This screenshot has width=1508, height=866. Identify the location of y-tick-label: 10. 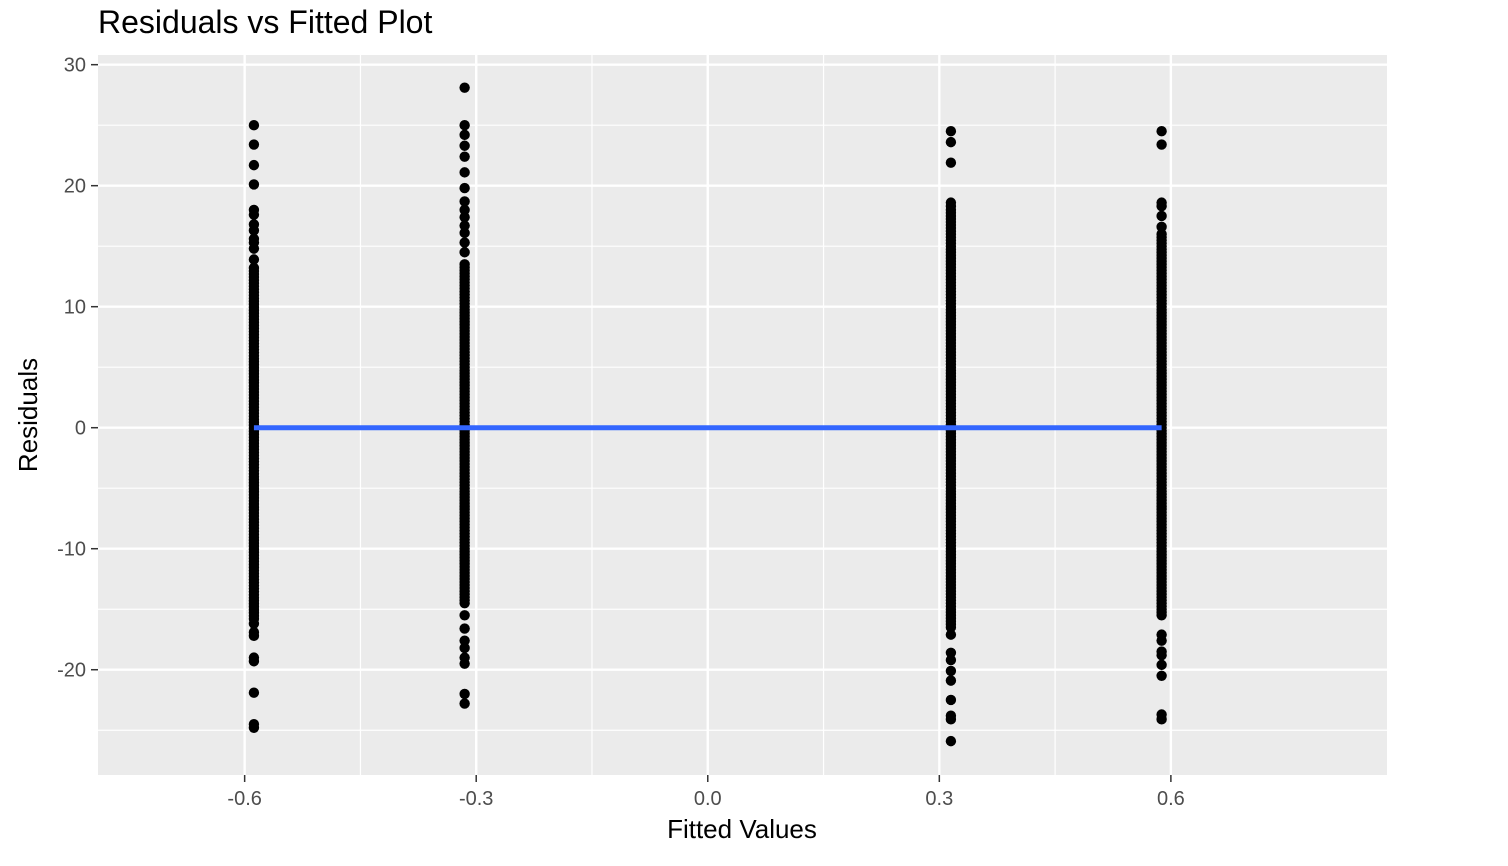
(75, 308).